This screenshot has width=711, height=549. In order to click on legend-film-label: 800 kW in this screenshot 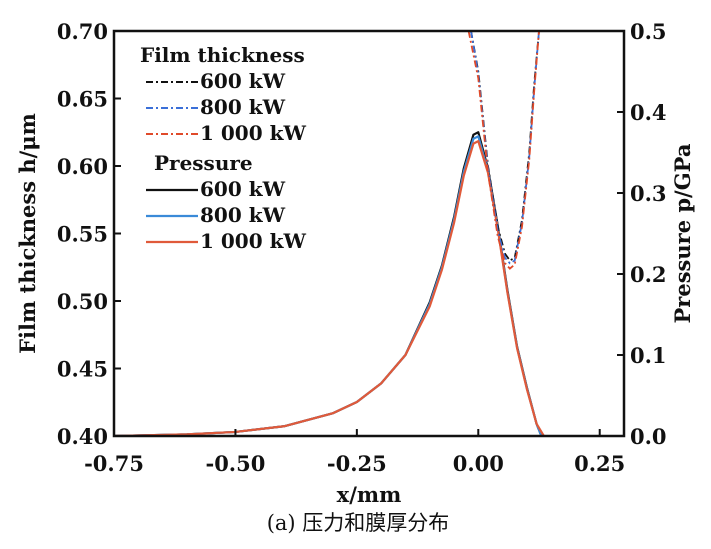, I will do `click(243, 107)`.